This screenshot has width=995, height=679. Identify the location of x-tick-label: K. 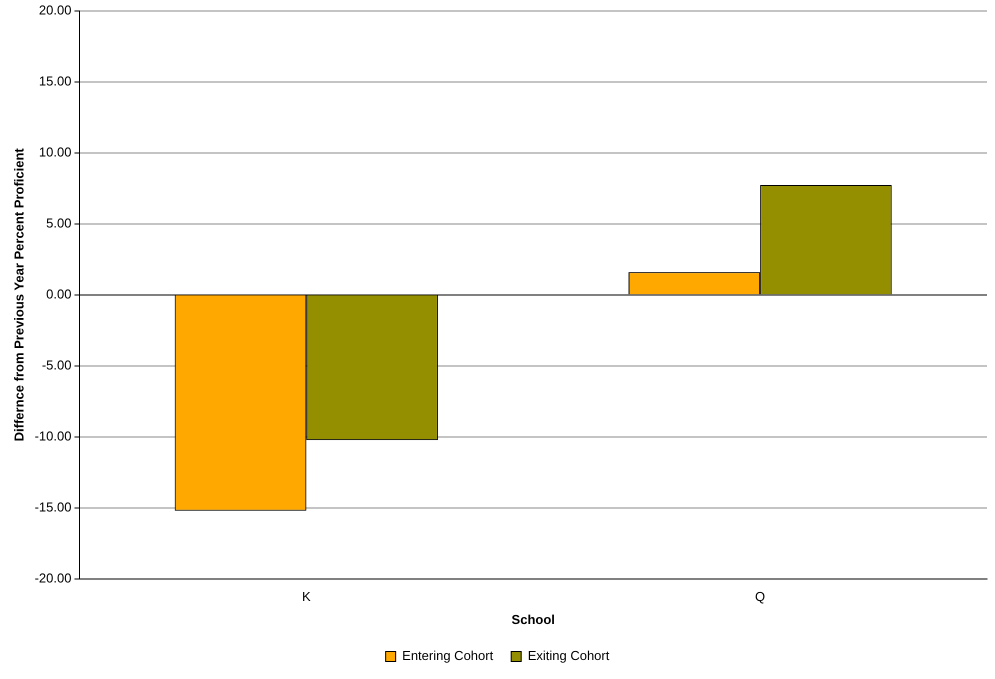
(307, 596).